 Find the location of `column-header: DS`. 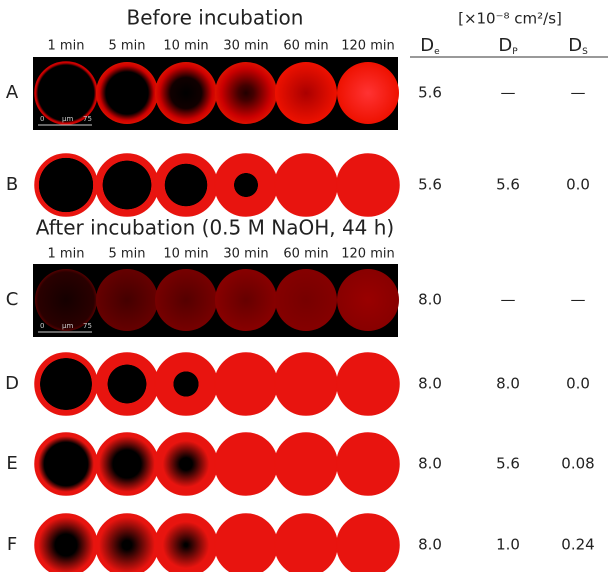

column-header: DS is located at coordinates (578, 46).